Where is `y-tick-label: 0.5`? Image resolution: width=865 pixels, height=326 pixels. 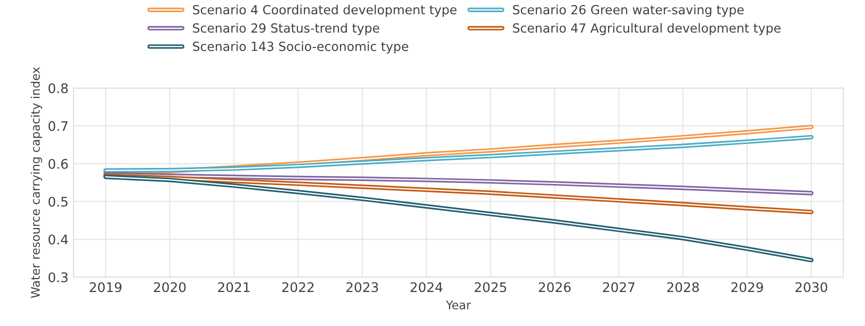 y-tick-label: 0.5 is located at coordinates (58, 201).